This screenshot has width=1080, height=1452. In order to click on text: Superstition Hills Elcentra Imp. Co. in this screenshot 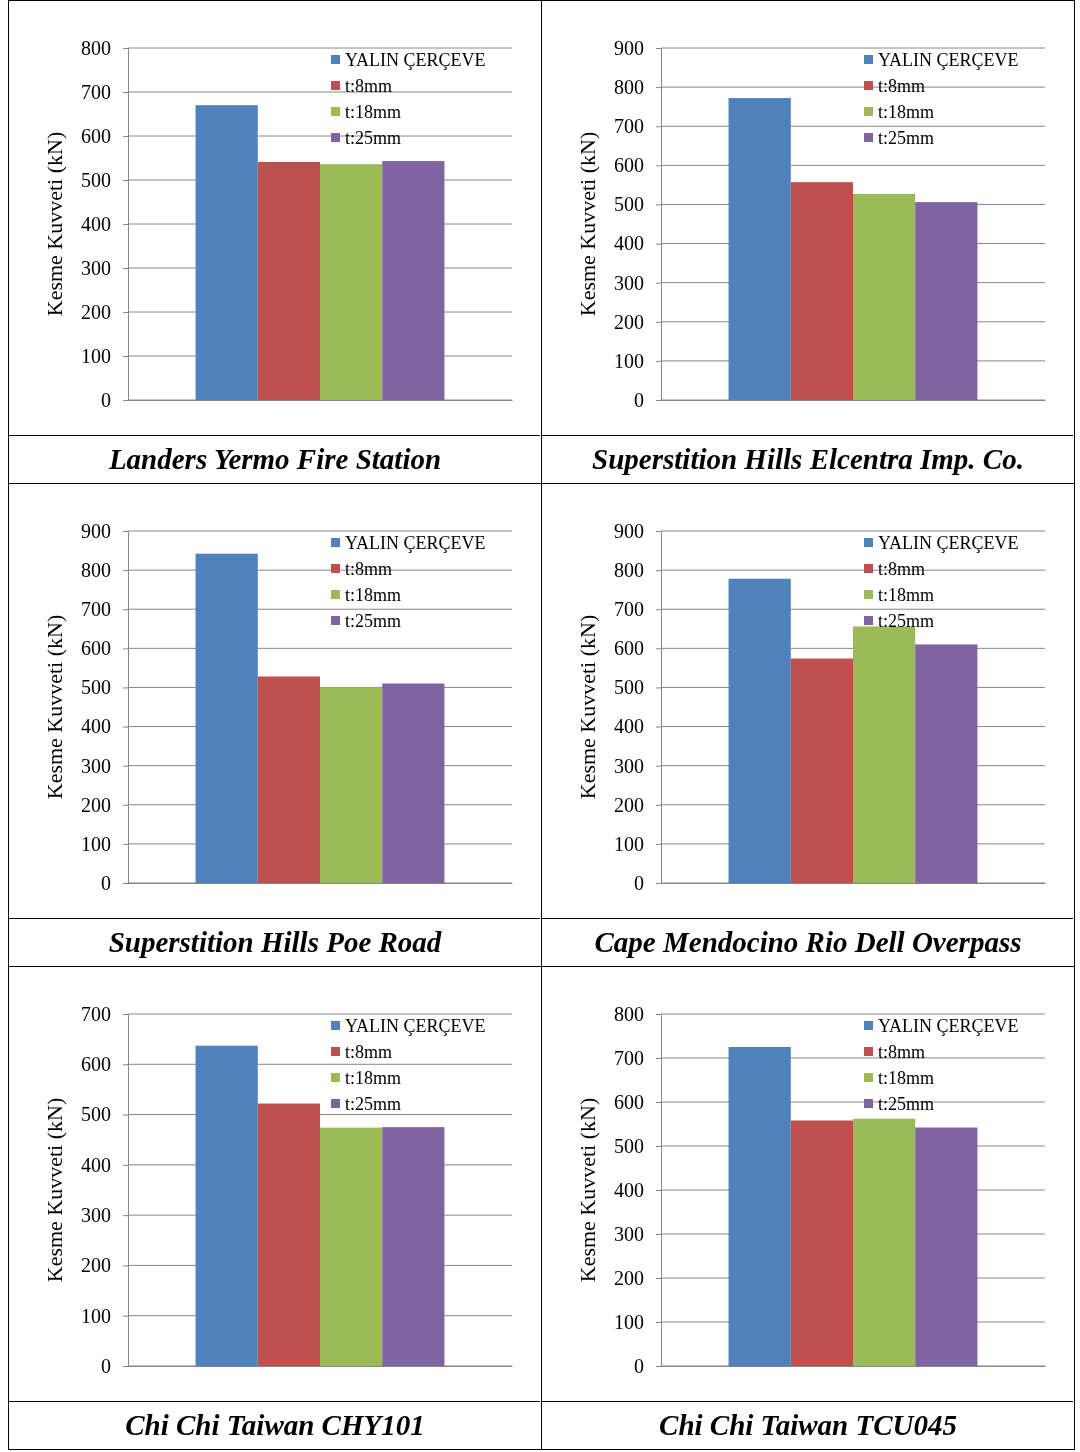, I will do `click(808, 459)`.